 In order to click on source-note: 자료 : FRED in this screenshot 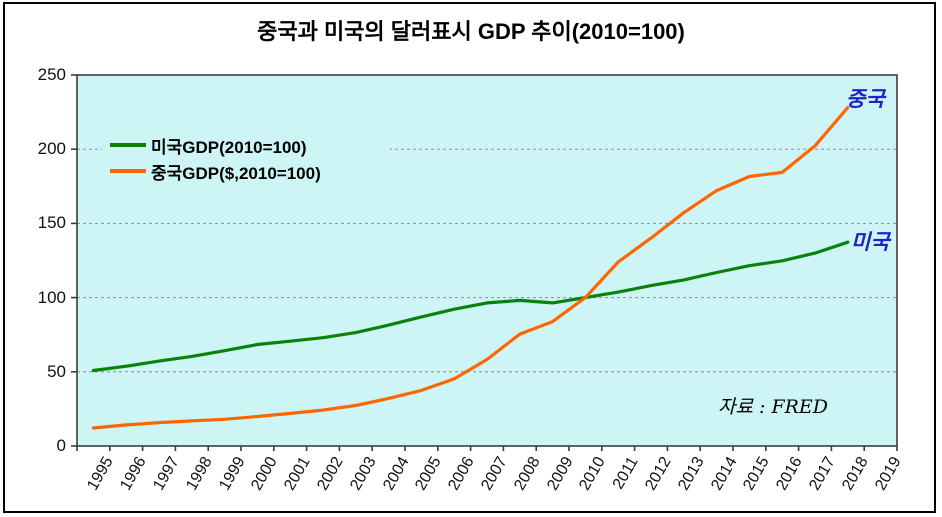, I will do `click(773, 407)`.